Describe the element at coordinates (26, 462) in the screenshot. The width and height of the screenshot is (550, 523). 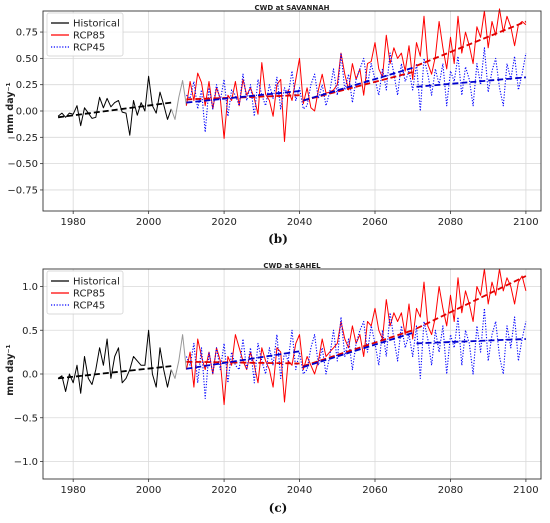
I see `y-tick-label: −1.0` at that location.